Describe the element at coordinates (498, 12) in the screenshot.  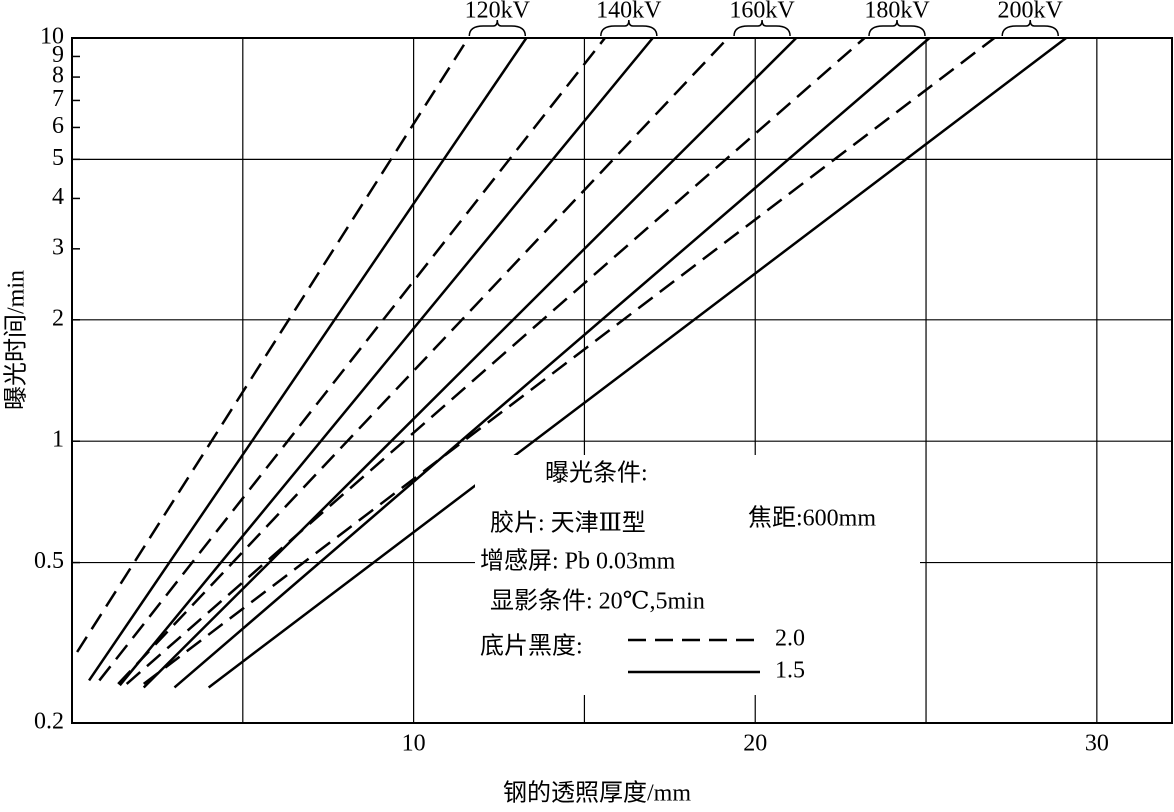
I see `series-label: 120kV` at that location.